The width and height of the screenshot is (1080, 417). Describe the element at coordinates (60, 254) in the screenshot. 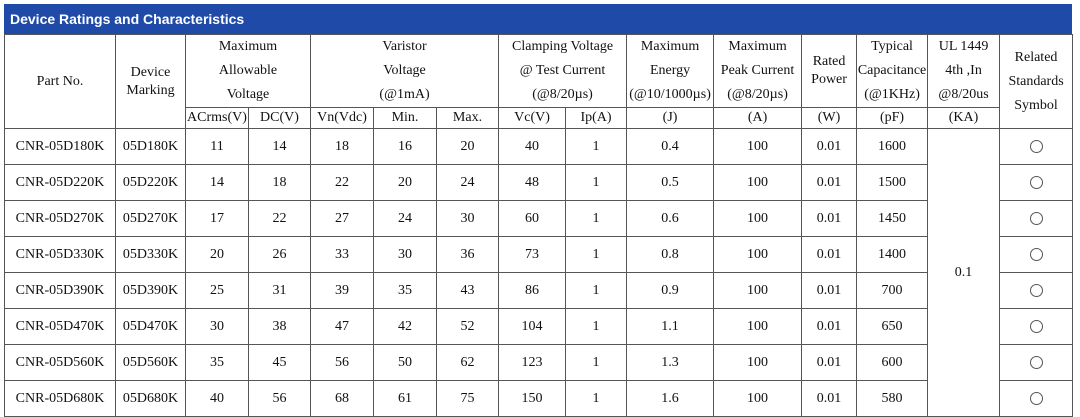

I see `cell-part-no: CNR-05D330K` at that location.